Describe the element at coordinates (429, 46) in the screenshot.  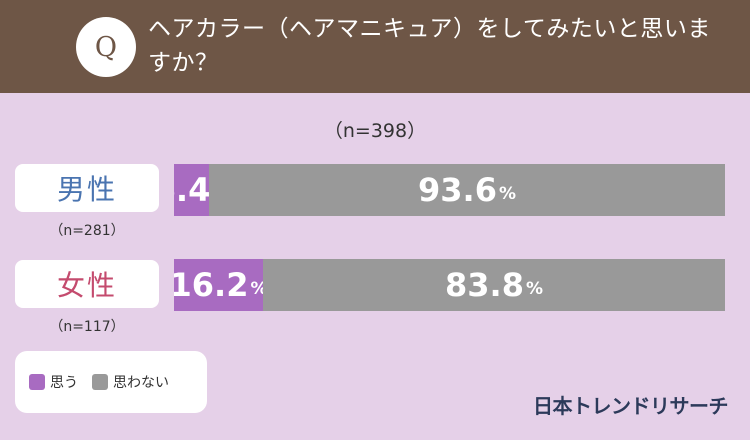
I see `question-text: ヘアカラー（ヘアマニキュア）をしてみたいと思いますか？` at that location.